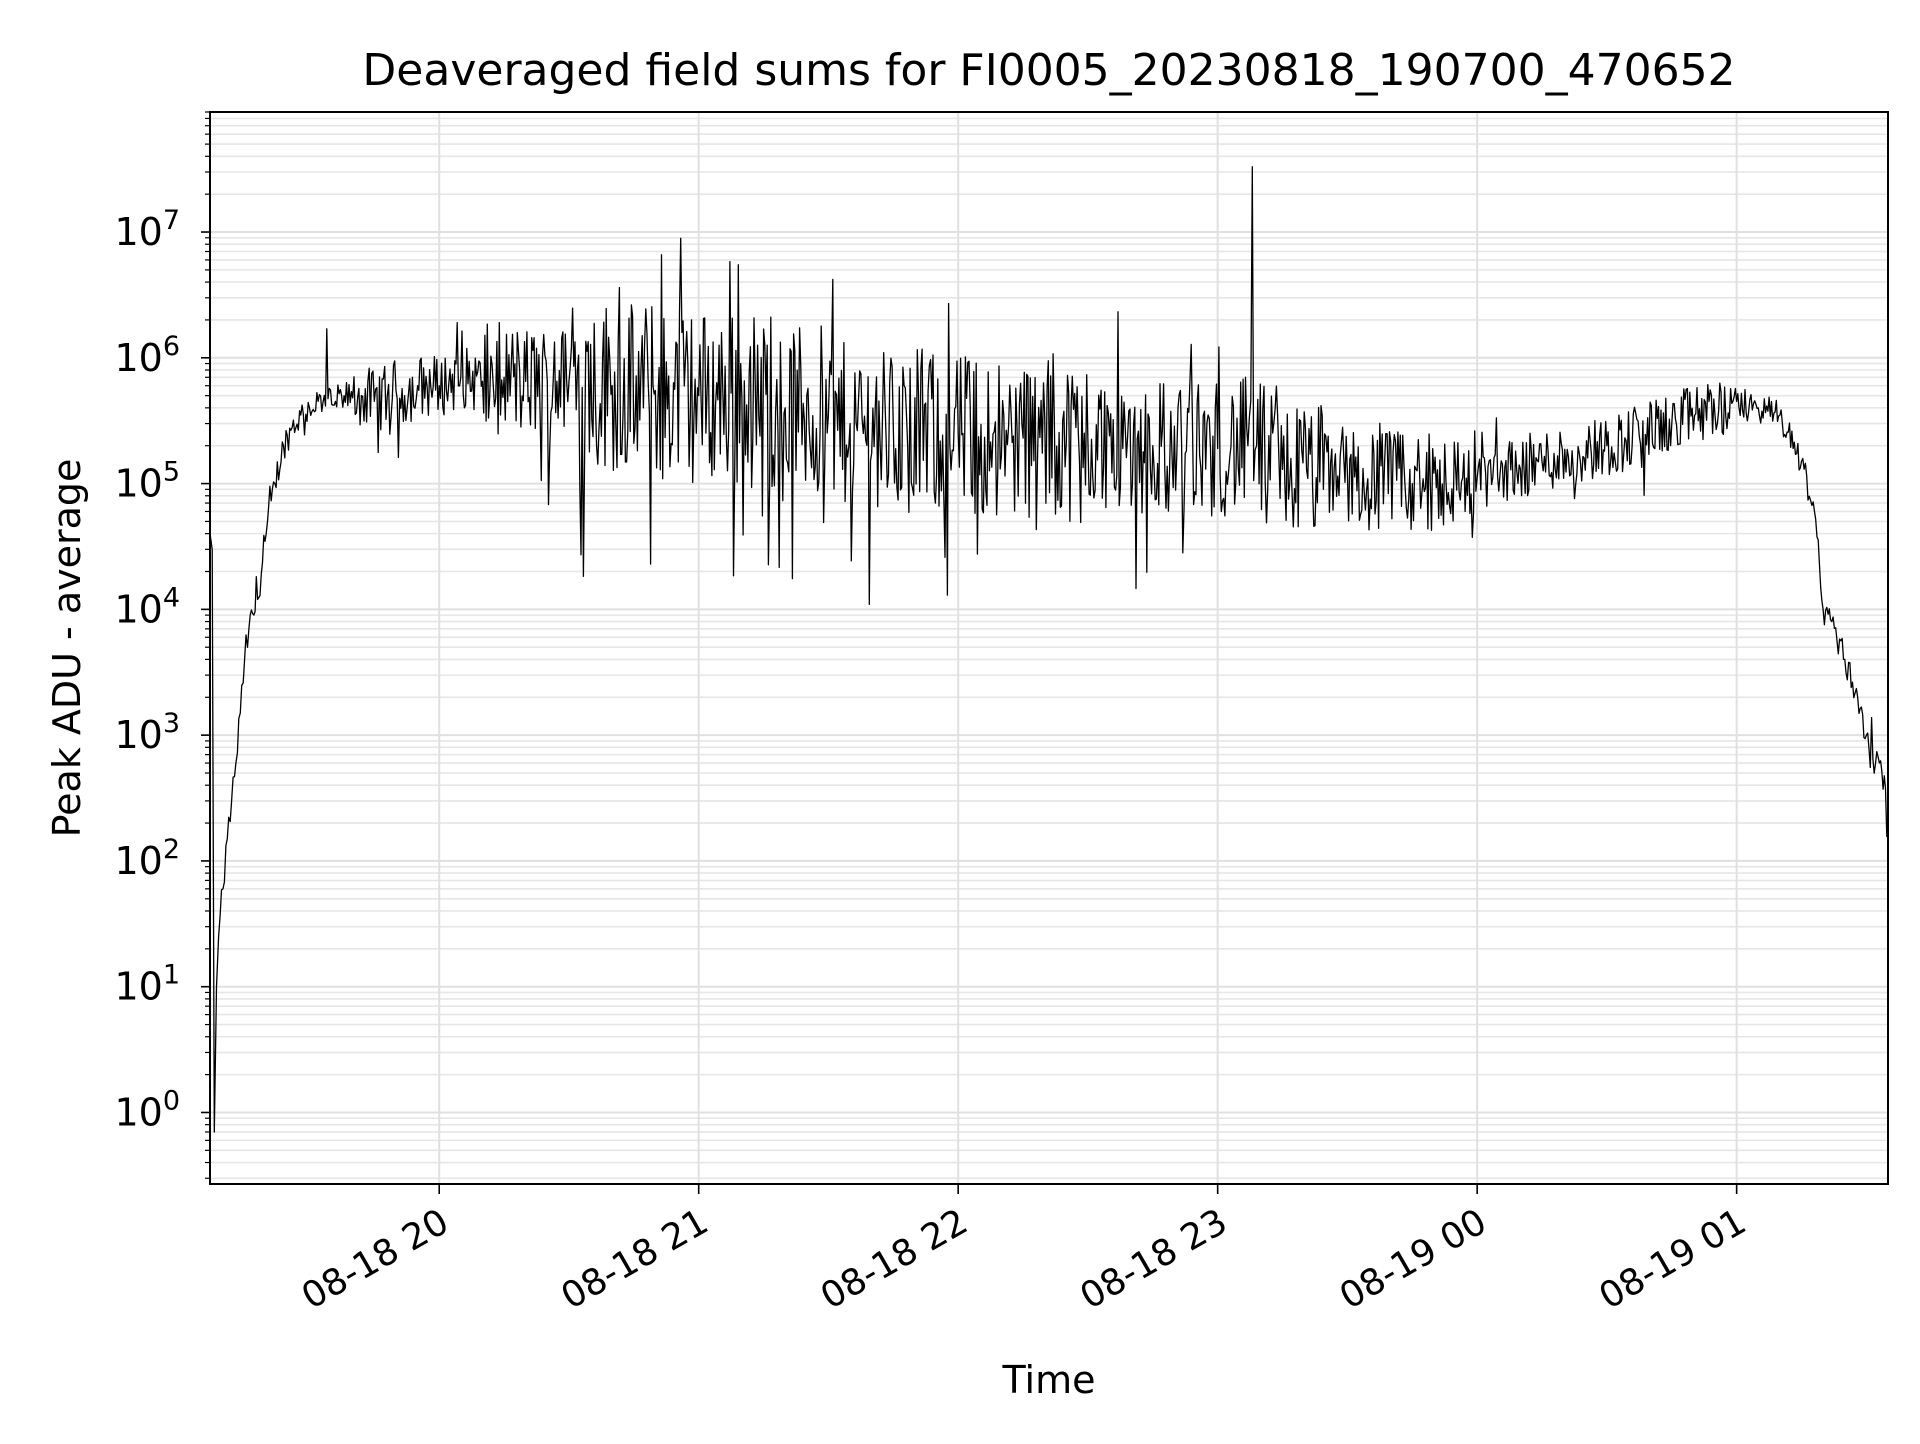  Describe the element at coordinates (1413, 1259) in the screenshot. I see `x-tick-label: 08-19 00` at that location.